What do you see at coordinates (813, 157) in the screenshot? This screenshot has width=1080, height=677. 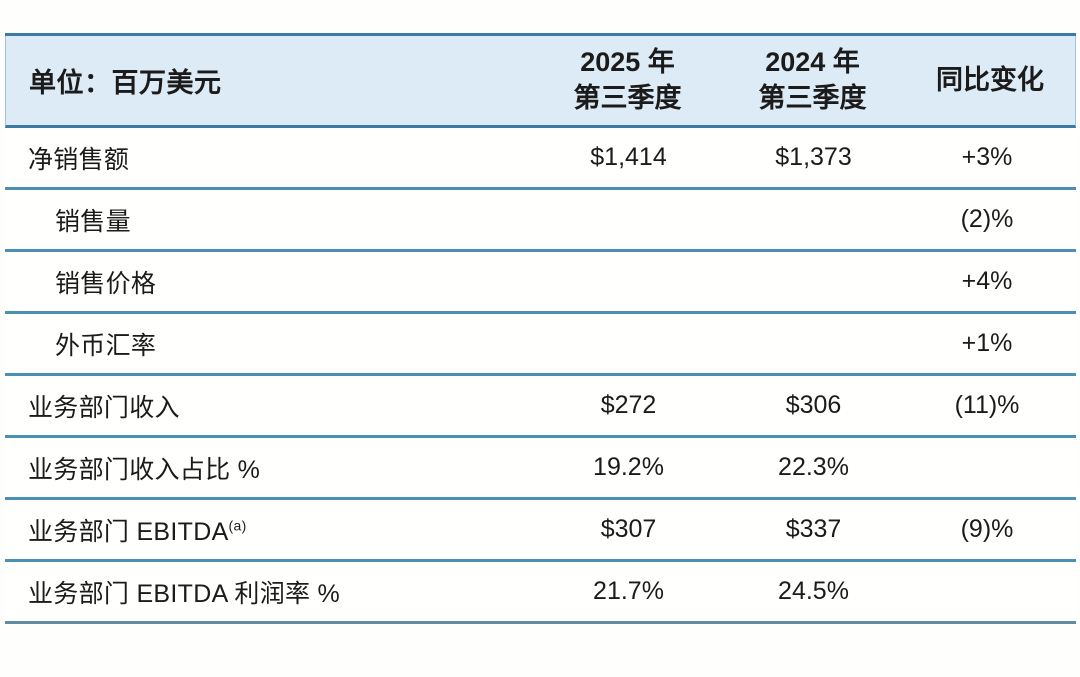 I see `value-2024-q3: $1,373` at bounding box center [813, 157].